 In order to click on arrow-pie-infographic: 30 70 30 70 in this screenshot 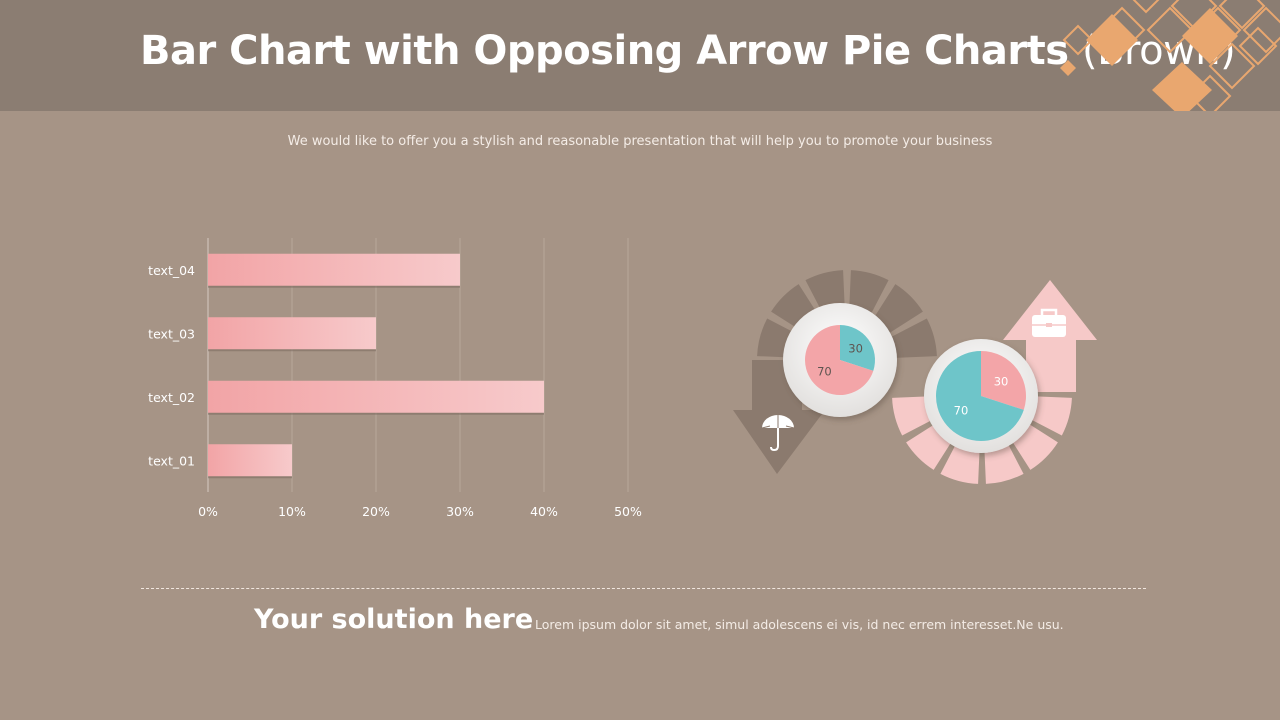, I will do `click(915, 377)`.